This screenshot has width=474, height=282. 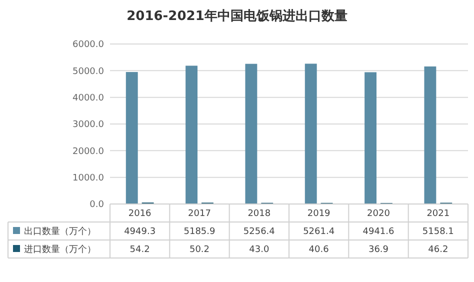 What do you see at coordinates (140, 232) in the screenshot?
I see `data-label: 4949.3` at bounding box center [140, 232].